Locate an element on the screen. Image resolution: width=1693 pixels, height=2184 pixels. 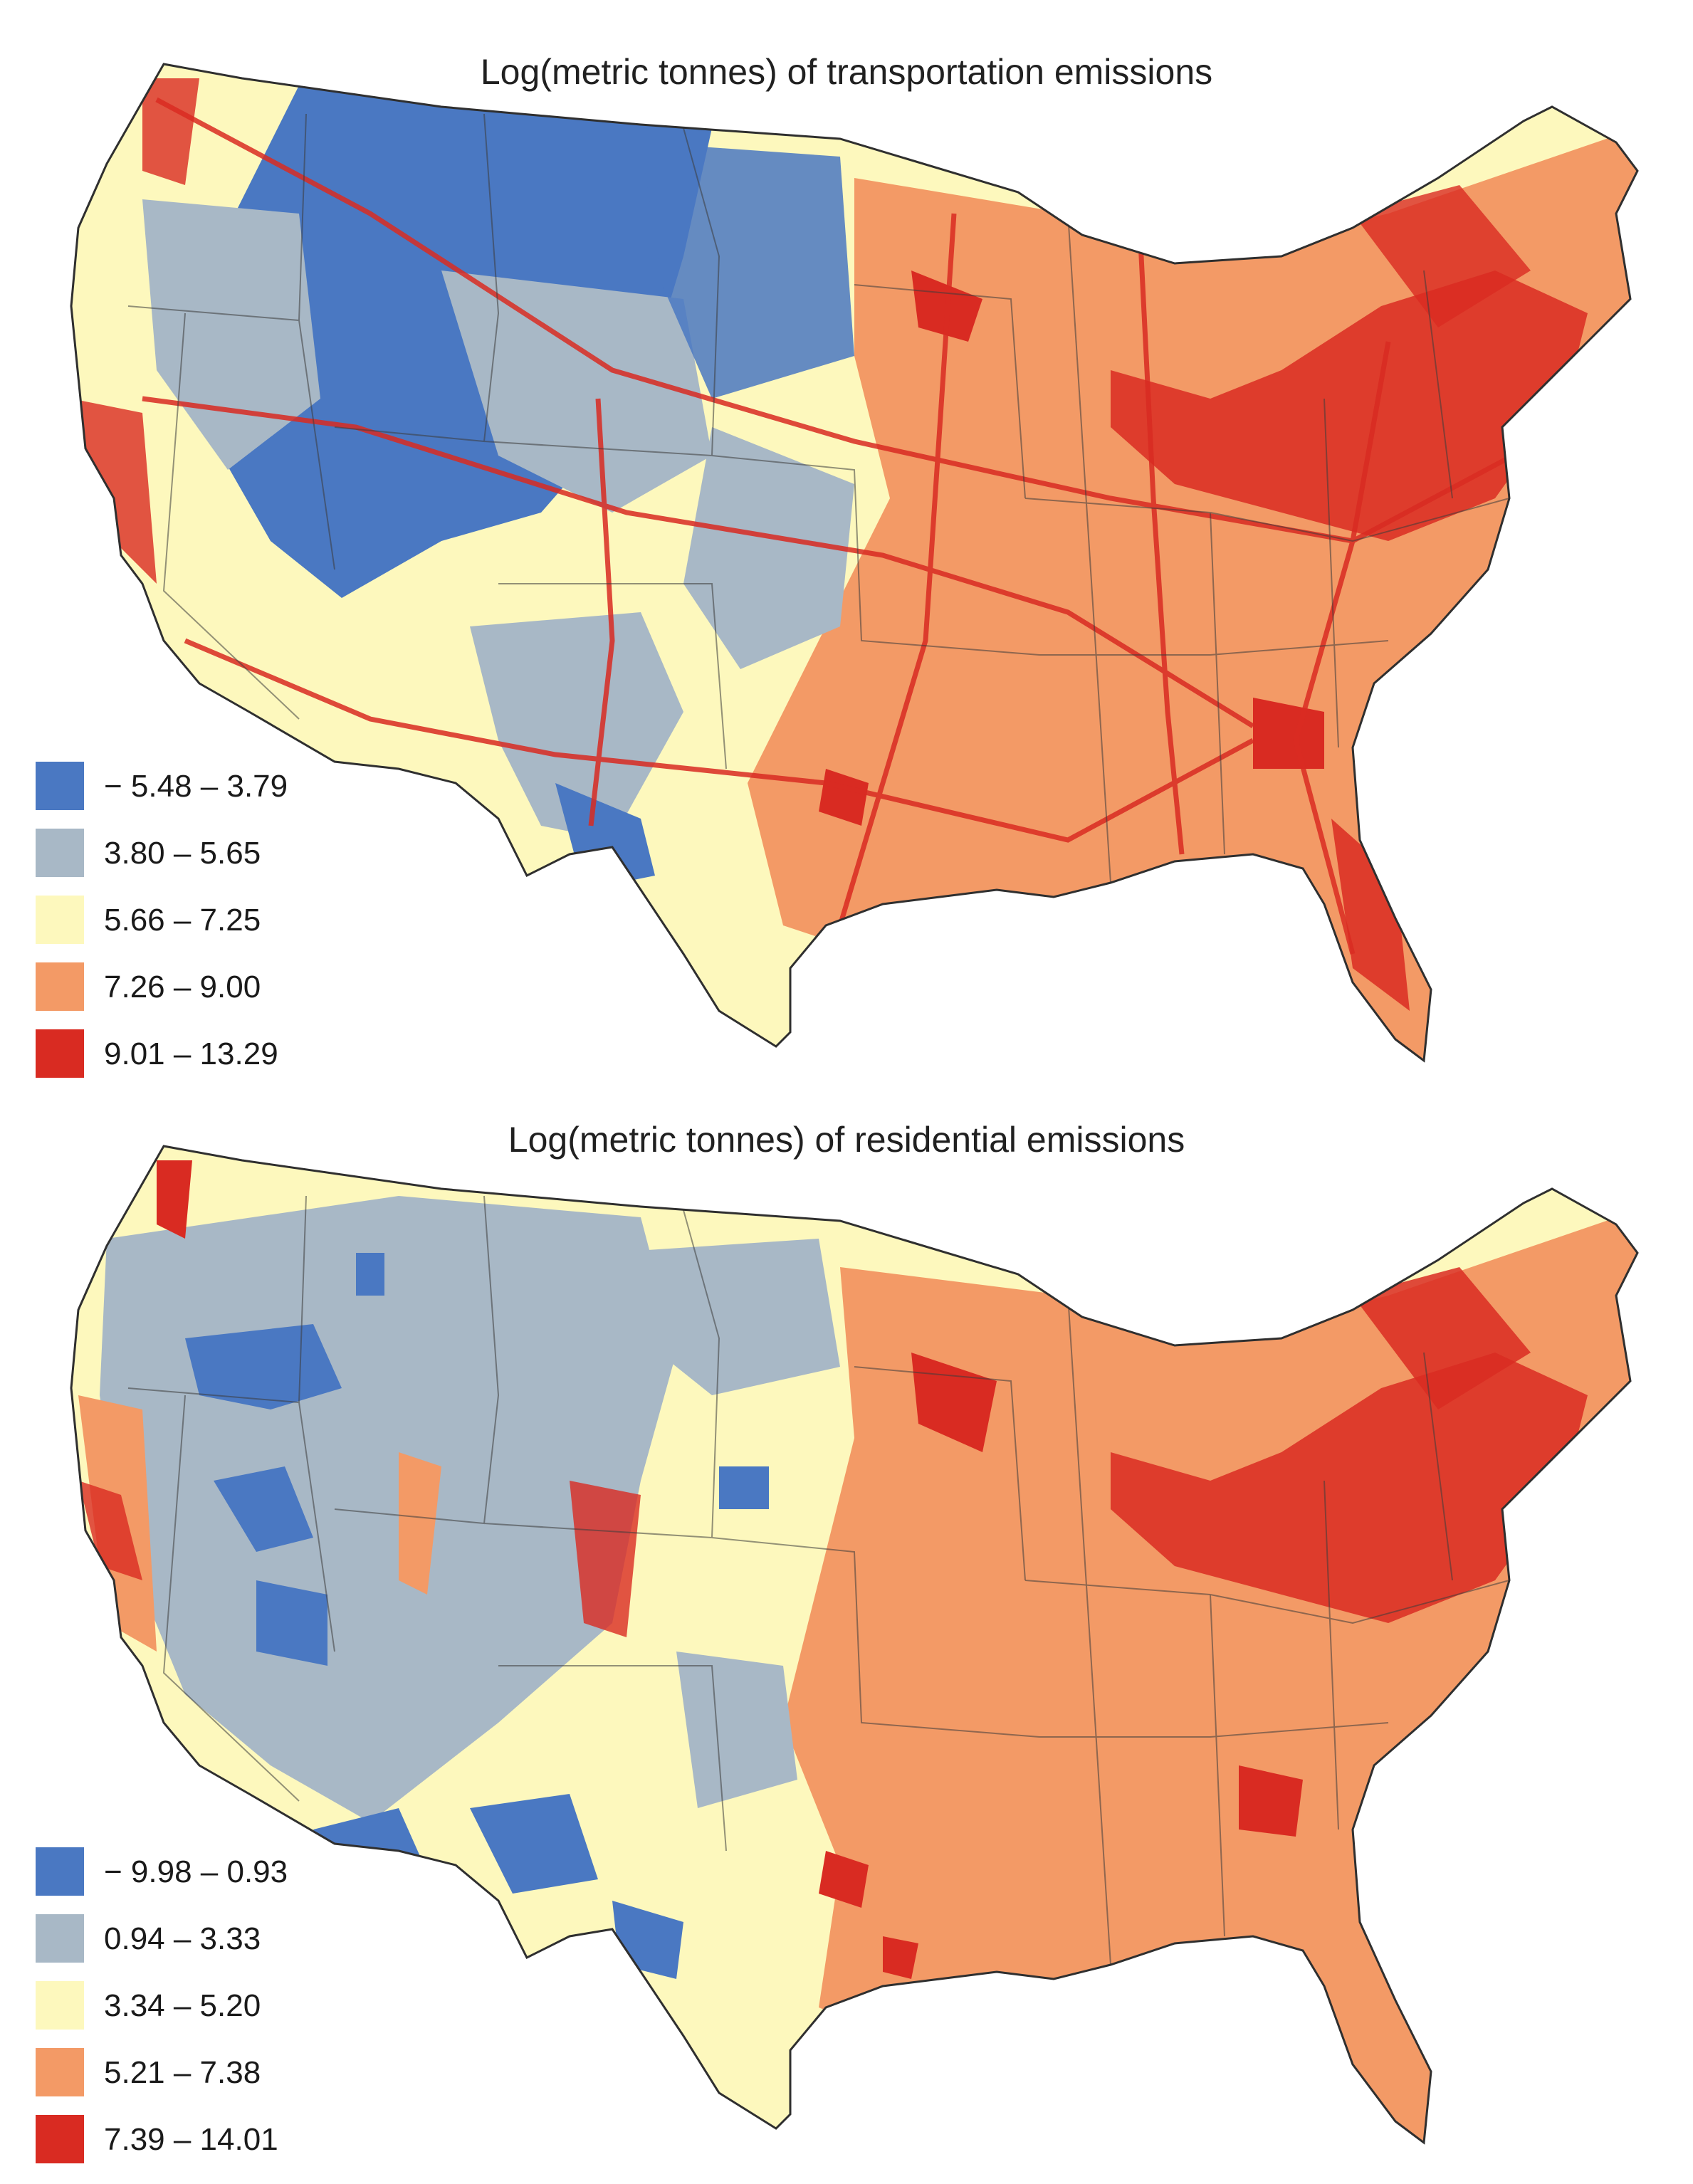
legend-label: 7.26 – 9.00 is located at coordinates (182, 987).